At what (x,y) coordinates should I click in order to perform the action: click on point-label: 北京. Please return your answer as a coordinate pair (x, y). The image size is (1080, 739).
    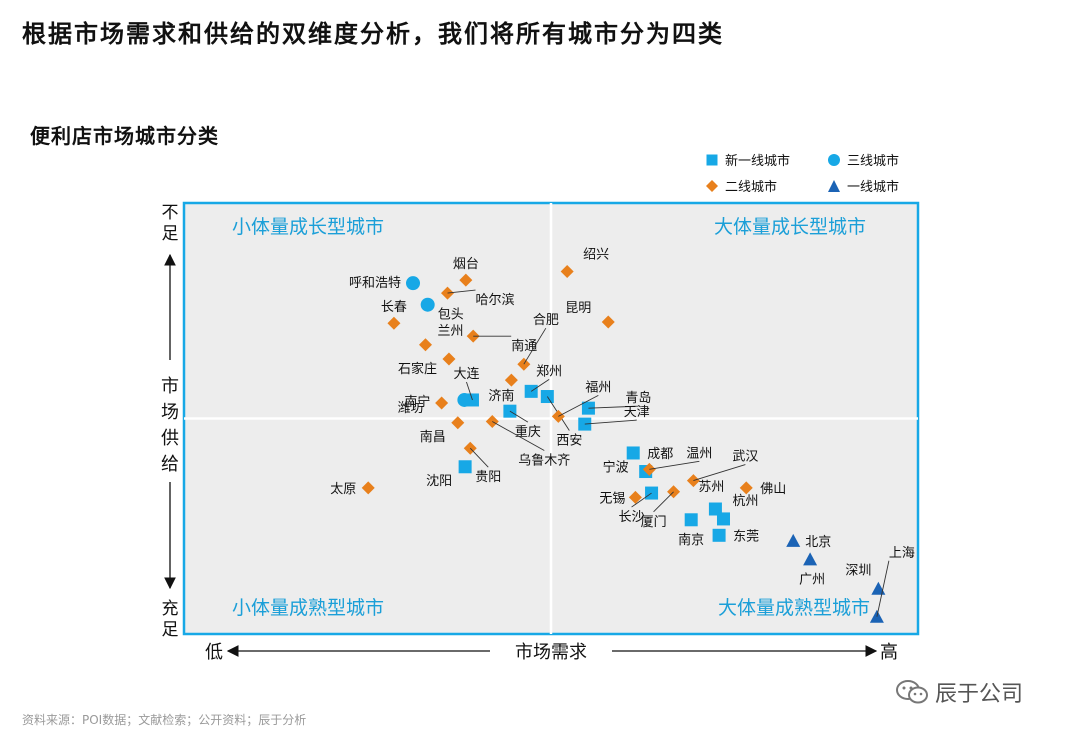
    Looking at the image, I should click on (818, 542).